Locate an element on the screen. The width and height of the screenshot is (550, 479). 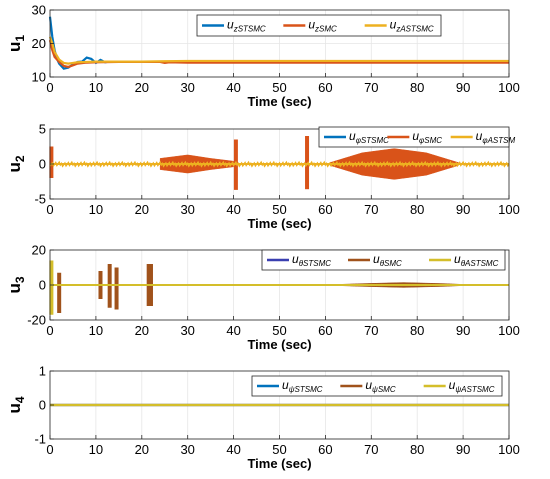
legend-label: uzASTSMC is located at coordinates (412, 26).